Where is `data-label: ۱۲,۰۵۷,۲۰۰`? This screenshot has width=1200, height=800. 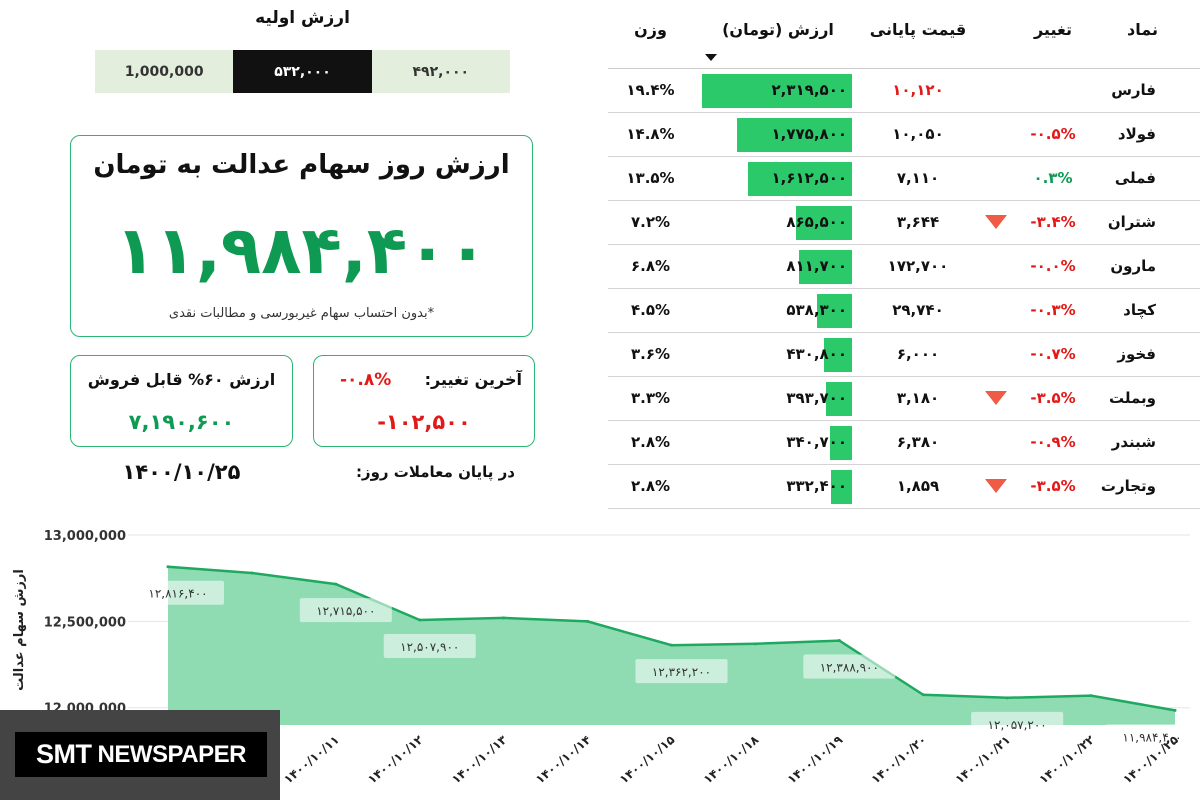 data-label: ۱۲,۰۵۷,۲۰۰ is located at coordinates (1017, 725).